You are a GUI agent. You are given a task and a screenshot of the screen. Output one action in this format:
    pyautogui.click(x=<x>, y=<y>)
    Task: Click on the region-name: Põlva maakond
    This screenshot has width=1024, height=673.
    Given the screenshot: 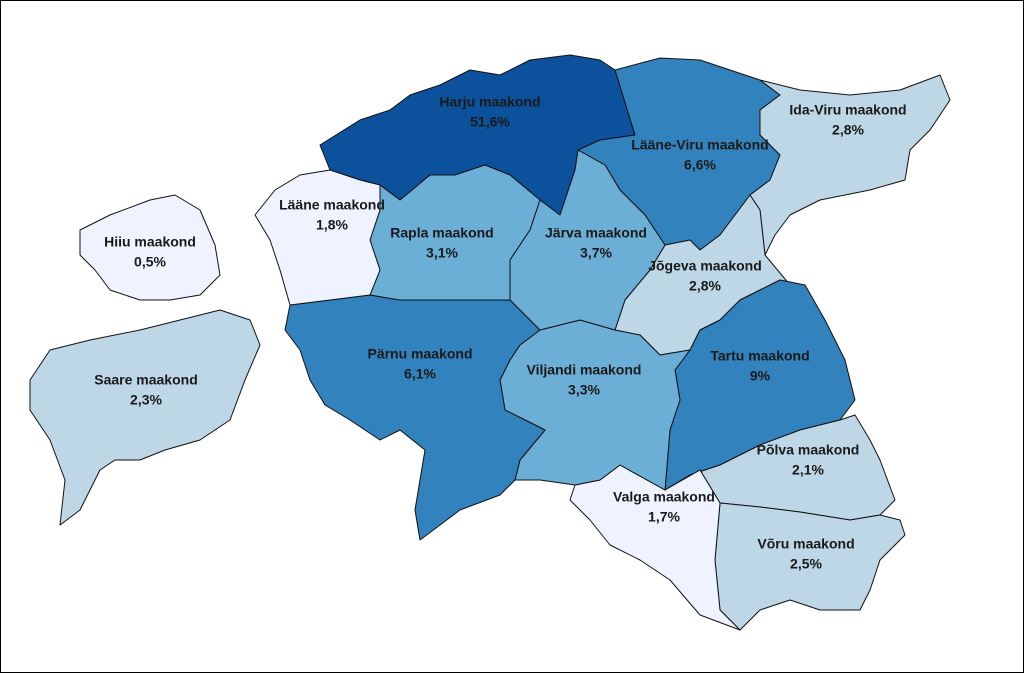 What is the action you would take?
    pyautogui.click(x=808, y=450)
    